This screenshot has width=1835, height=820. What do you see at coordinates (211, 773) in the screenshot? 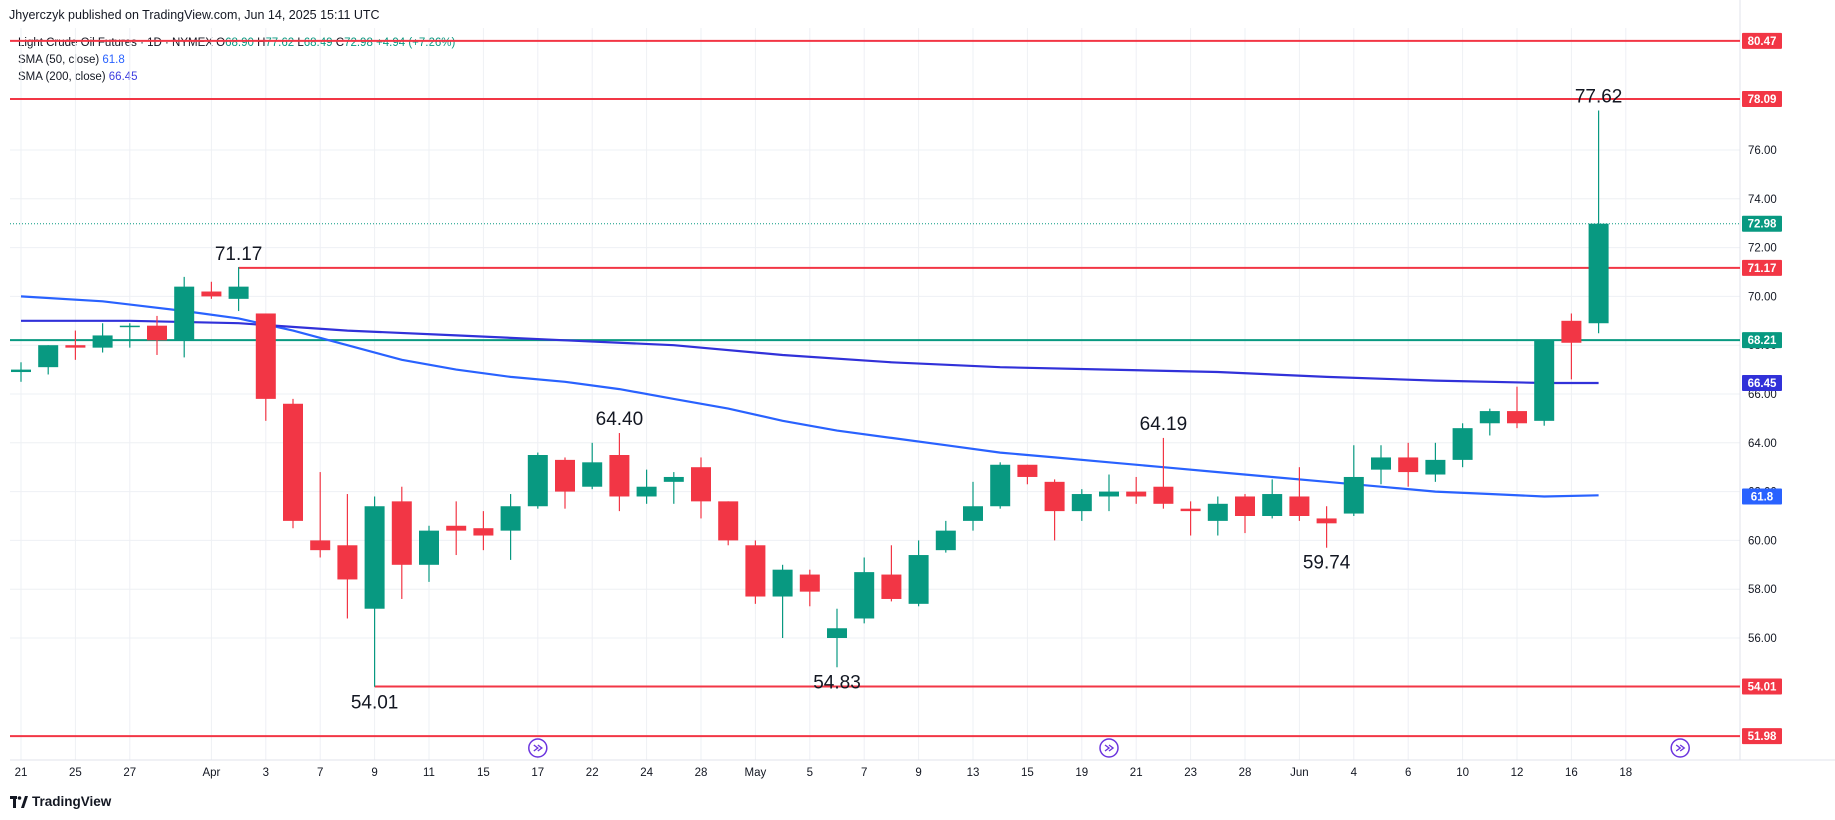
I see `x-tick-label: Apr` at bounding box center [211, 773].